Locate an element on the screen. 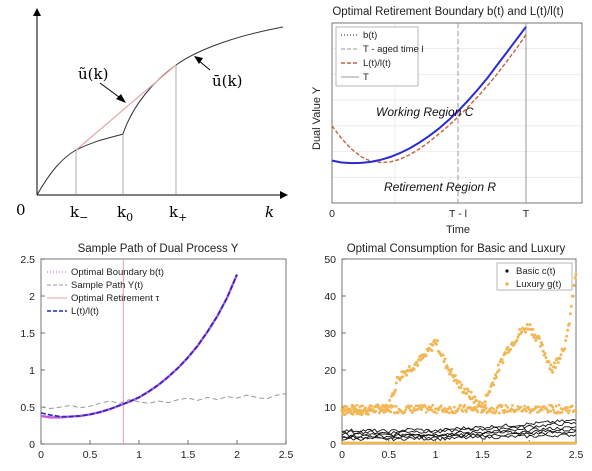 Image resolution: width=592 pixels, height=471 pixels. k0-label: k0 is located at coordinates (125, 213).